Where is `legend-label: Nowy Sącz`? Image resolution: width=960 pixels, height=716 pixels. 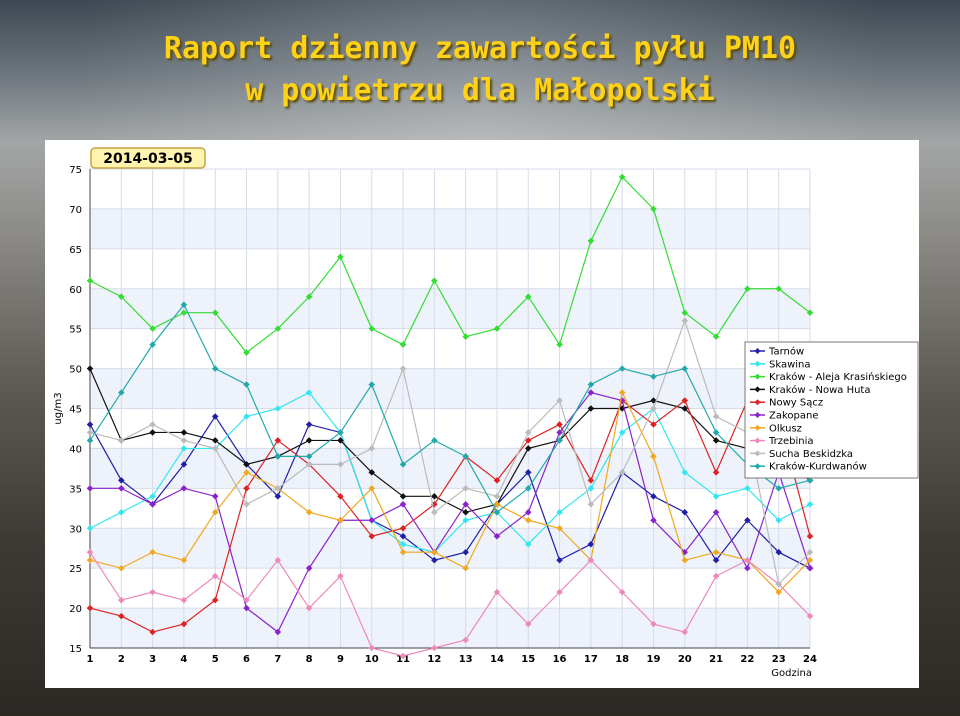 legend-label: Nowy Sącz is located at coordinates (796, 403).